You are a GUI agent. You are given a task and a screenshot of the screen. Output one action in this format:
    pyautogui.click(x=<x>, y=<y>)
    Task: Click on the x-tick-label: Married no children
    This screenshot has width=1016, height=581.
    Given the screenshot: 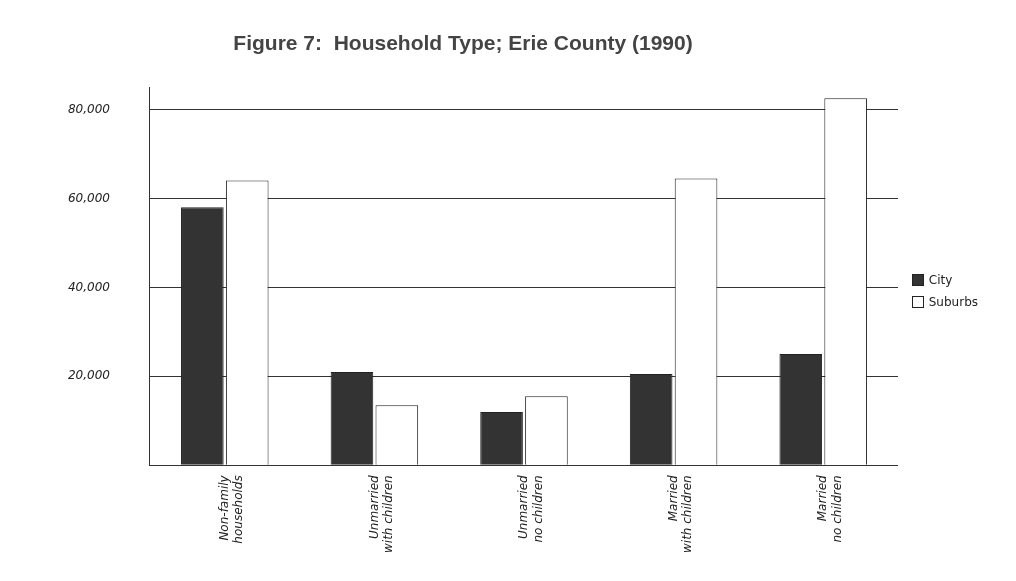 What is the action you would take?
    pyautogui.click(x=829, y=508)
    